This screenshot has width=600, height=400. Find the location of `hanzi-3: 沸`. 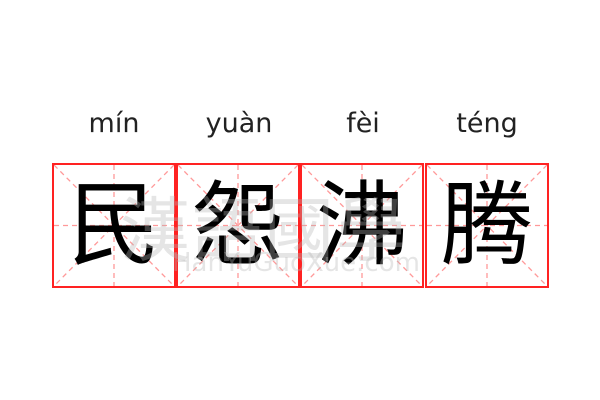

hanzi-3: 沸 is located at coordinates (361, 225).